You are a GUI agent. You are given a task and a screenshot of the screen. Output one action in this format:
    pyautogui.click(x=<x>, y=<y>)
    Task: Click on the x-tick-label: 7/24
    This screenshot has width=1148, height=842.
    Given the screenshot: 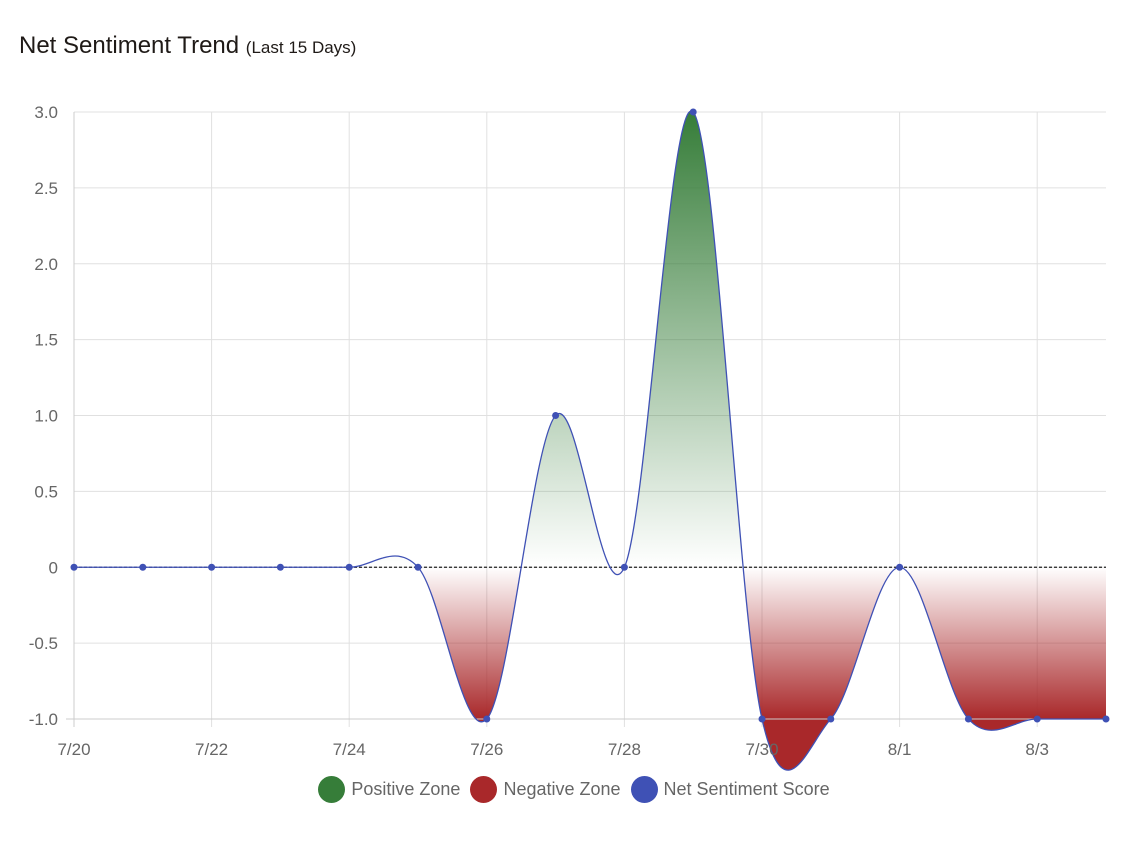 What is the action you would take?
    pyautogui.click(x=349, y=749)
    